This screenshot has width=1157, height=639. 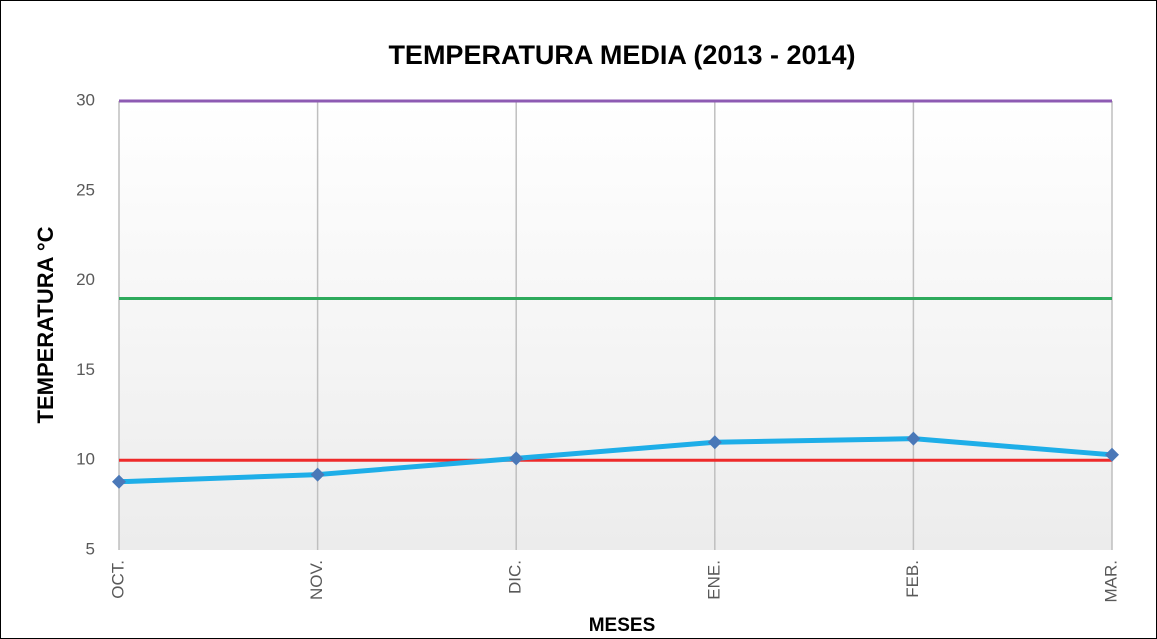 What do you see at coordinates (85, 189) in the screenshot?
I see `y-tick-label: 25` at bounding box center [85, 189].